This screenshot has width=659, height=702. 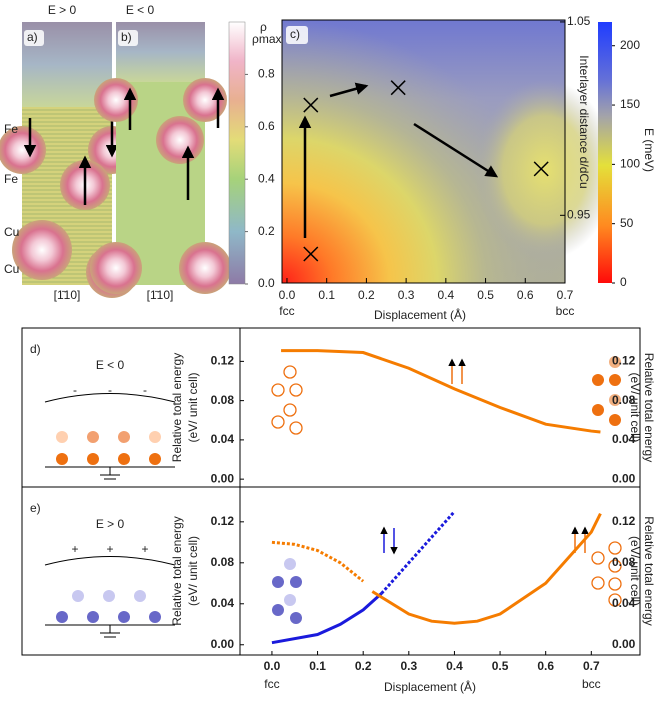 I want to click on capacitor-d, so click(x=110, y=436).